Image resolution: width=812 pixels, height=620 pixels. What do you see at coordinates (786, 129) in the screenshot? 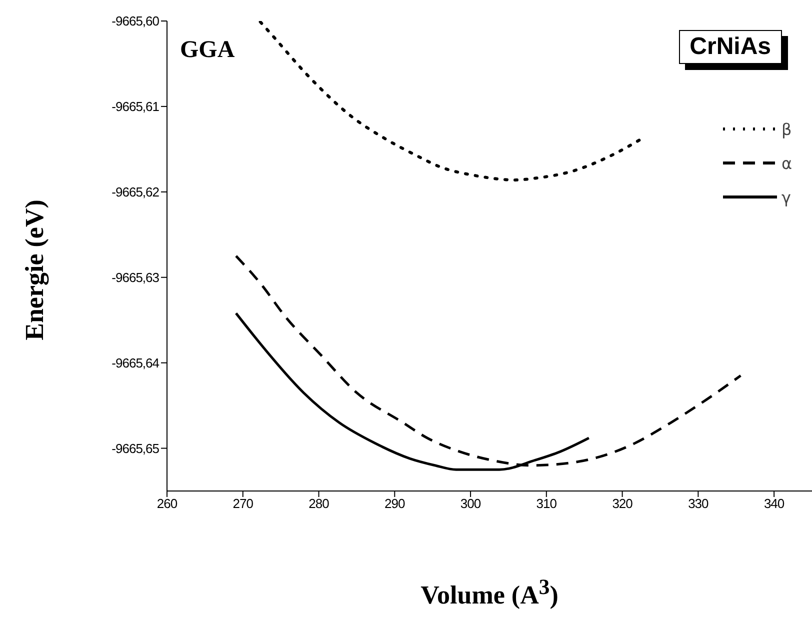
I see `legend-label: β` at bounding box center [786, 129].